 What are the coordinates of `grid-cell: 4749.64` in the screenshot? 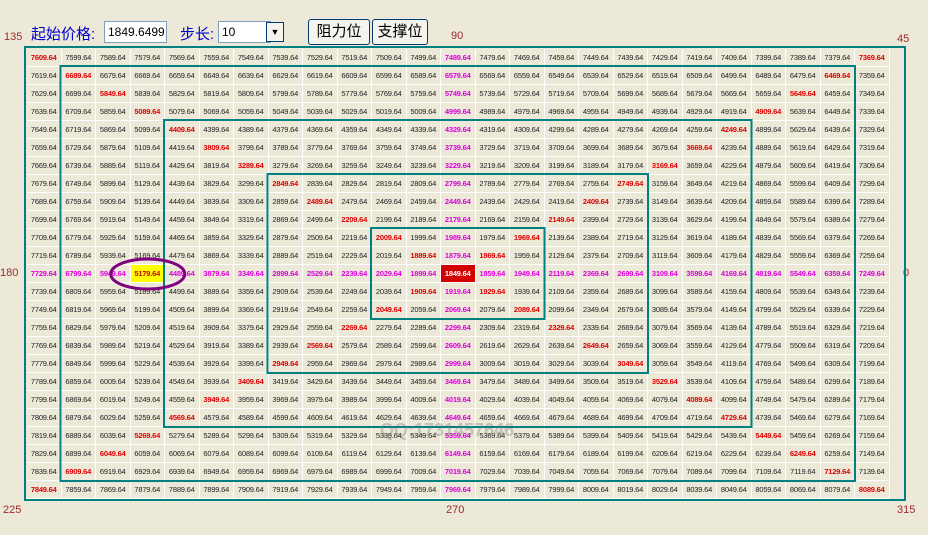 It's located at (768, 399).